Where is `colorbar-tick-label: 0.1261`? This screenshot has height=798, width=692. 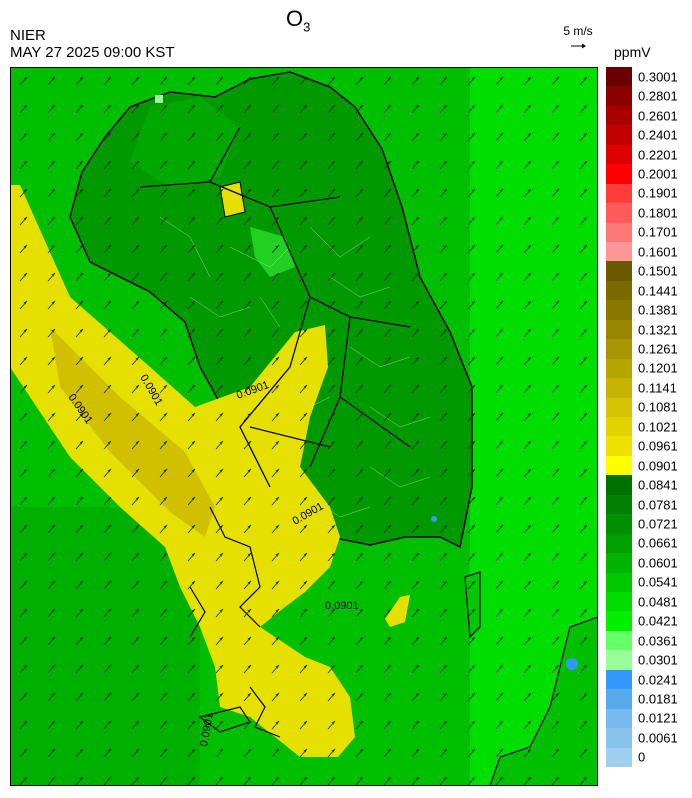
colorbar-tick-label: 0.1261 is located at coordinates (658, 349).